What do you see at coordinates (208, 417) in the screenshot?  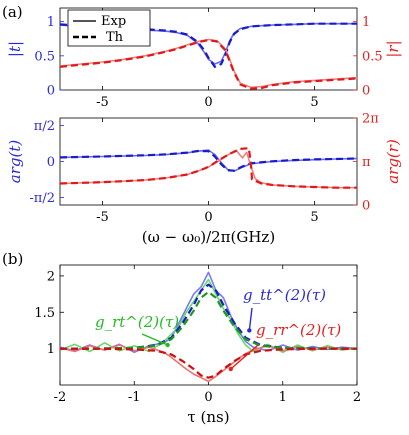 I see `b-xlabel: τ (ns)` at bounding box center [208, 417].